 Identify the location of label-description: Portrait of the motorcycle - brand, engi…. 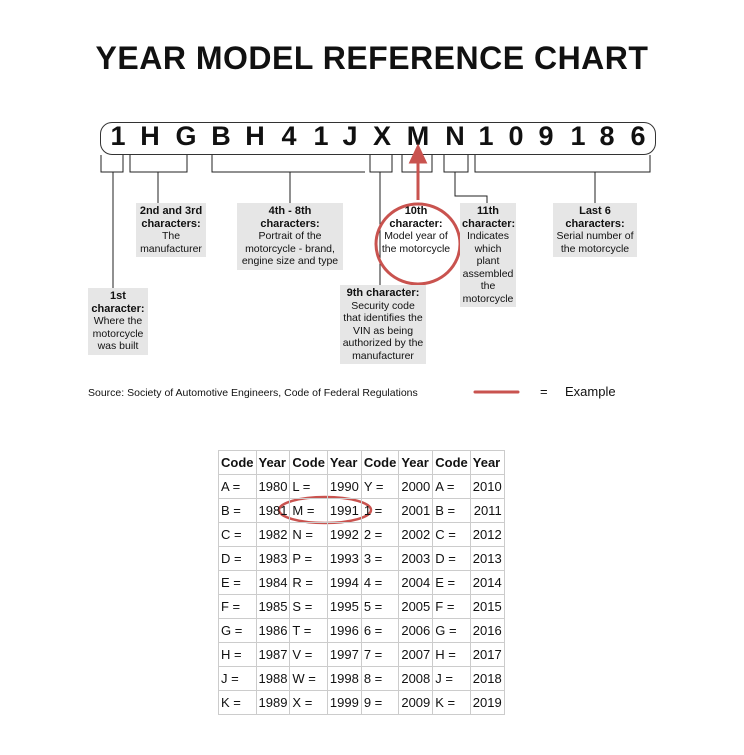
(290, 248).